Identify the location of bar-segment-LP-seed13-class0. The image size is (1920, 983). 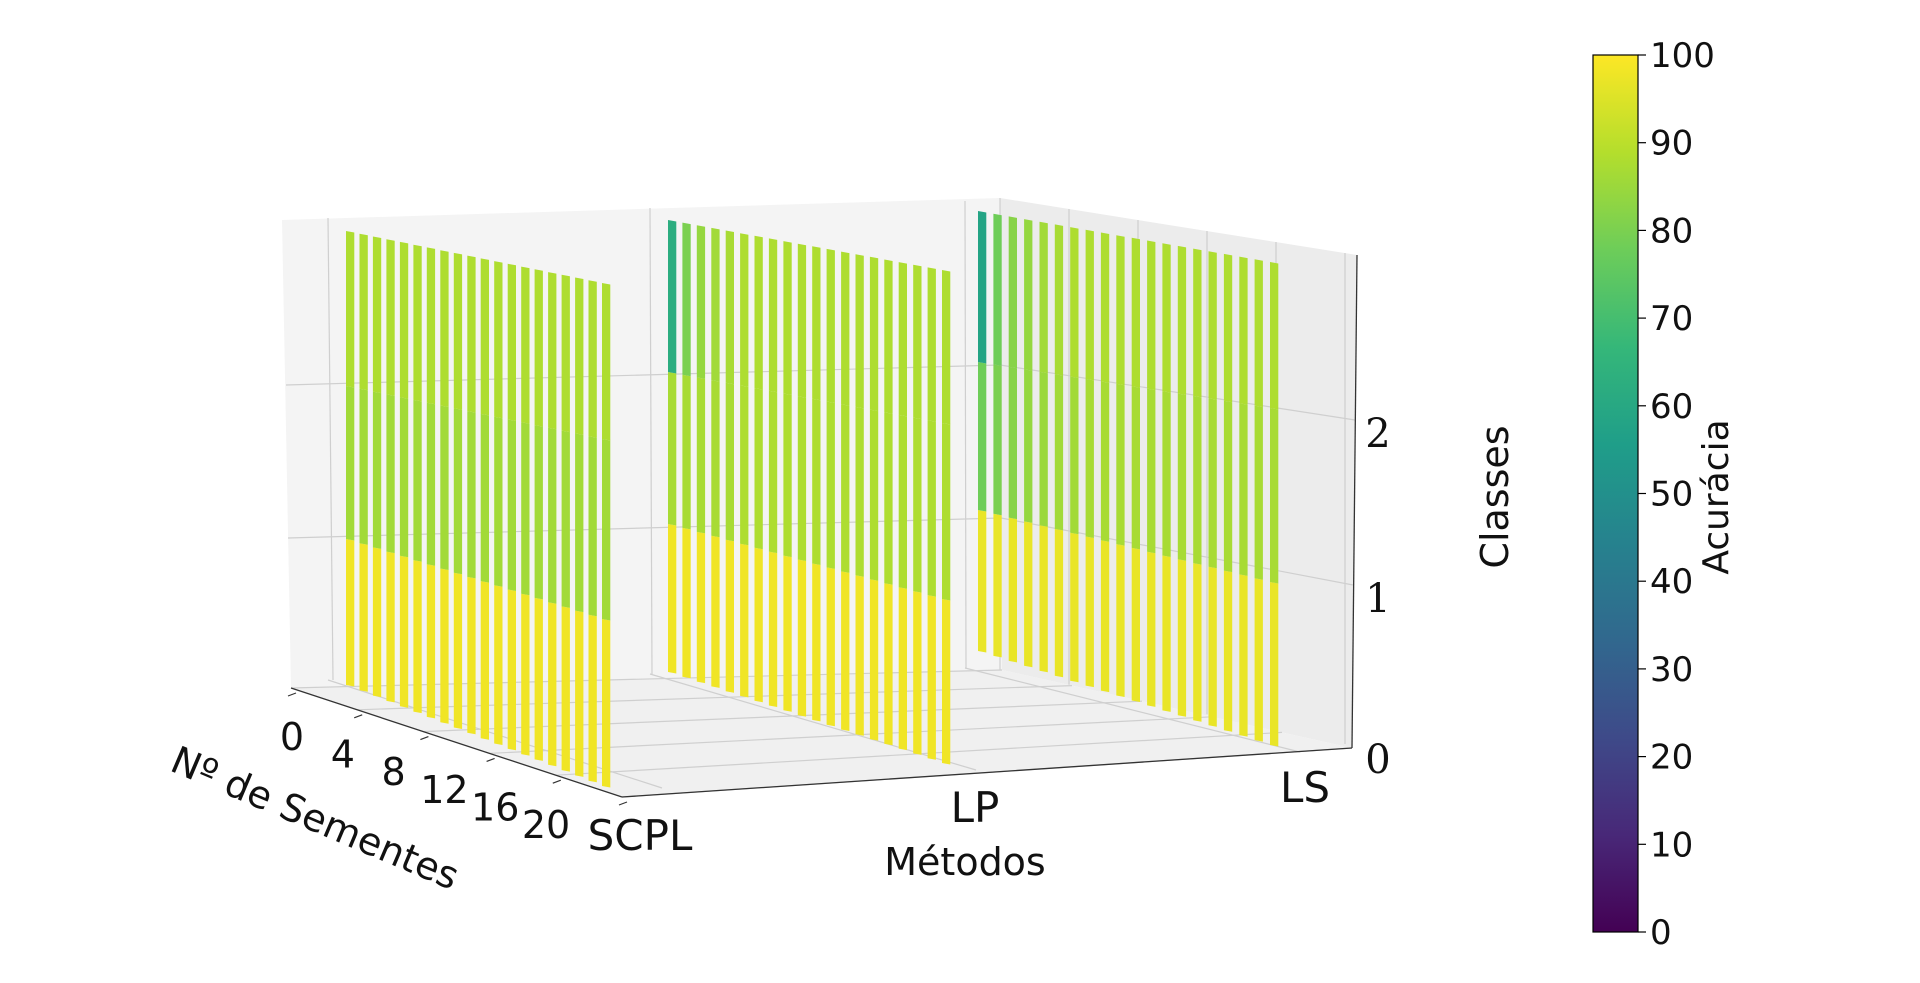
(859, 655).